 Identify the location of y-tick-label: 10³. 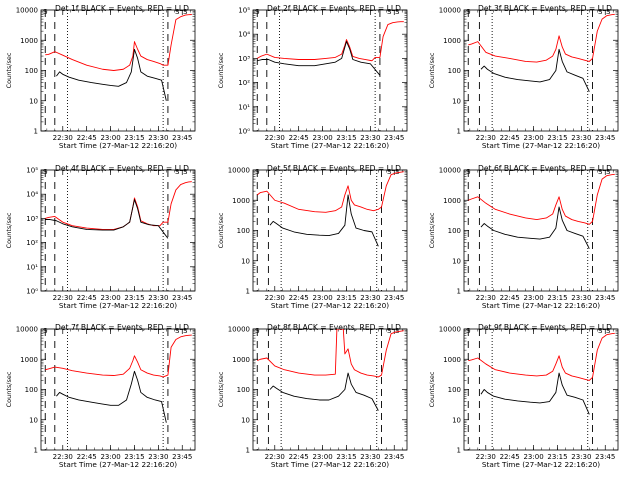
(32, 219).